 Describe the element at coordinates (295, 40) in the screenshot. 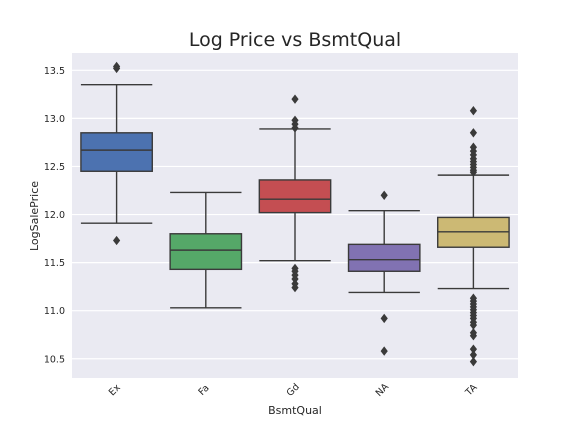

I see `chart-title: Log Price vs BsmtQual` at that location.